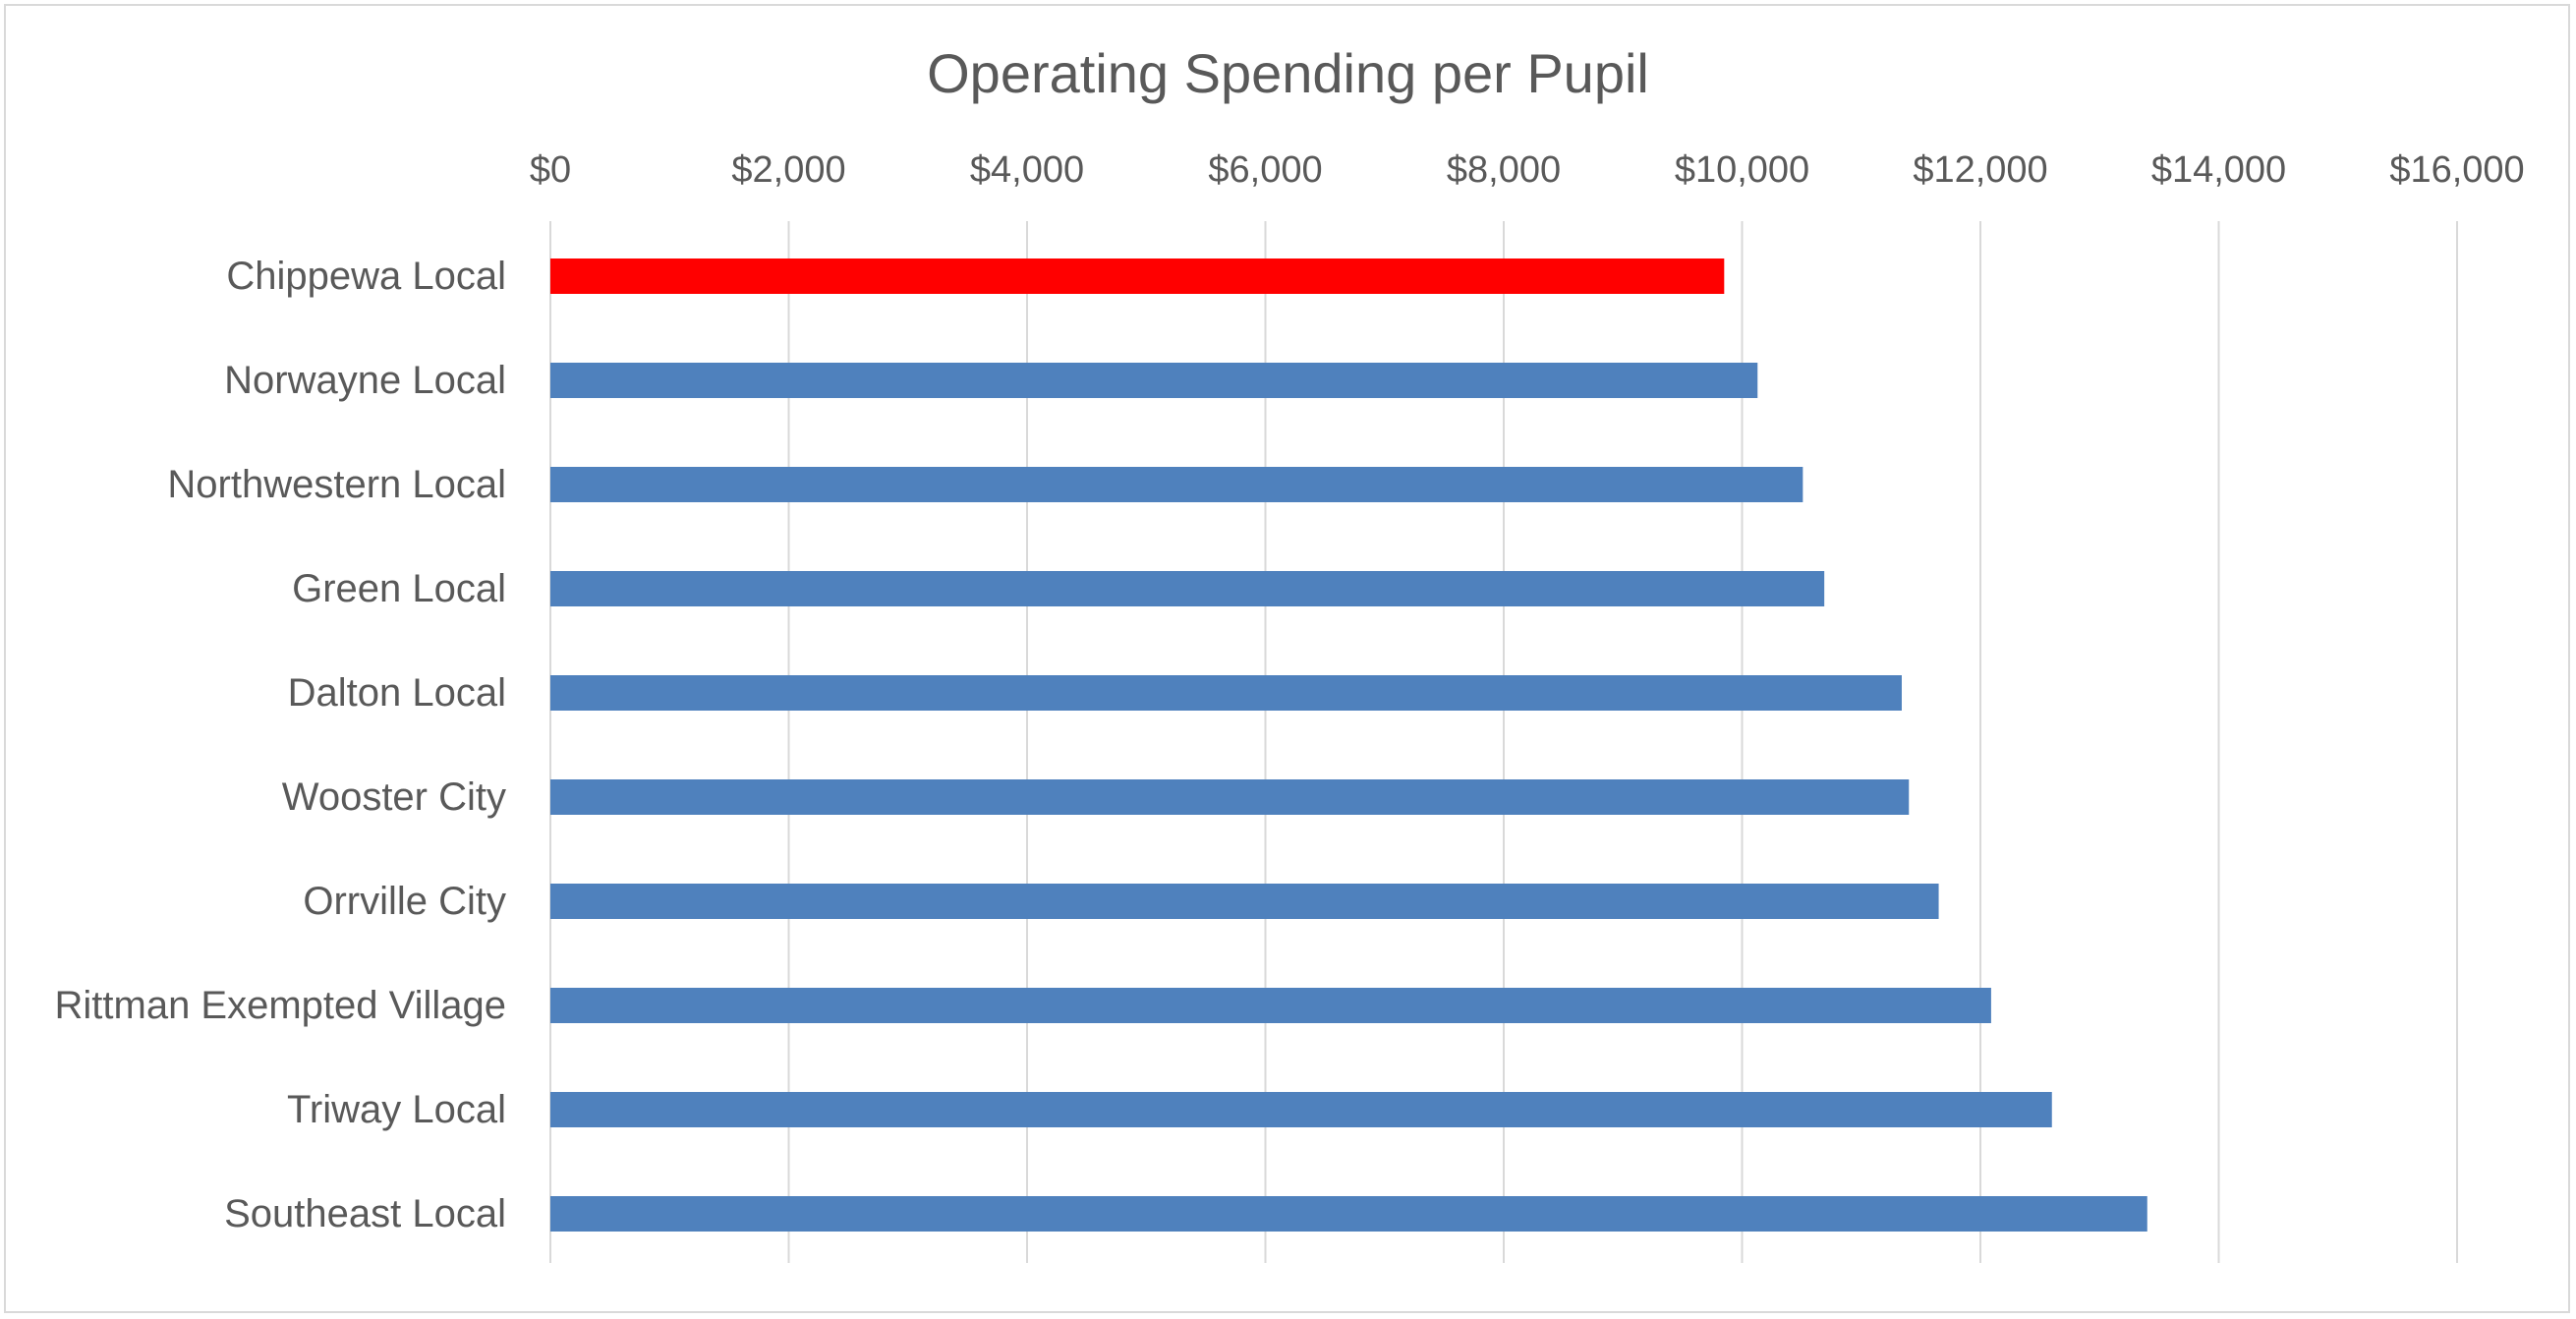 This screenshot has height=1319, width=2576. Describe the element at coordinates (1265, 170) in the screenshot. I see `x-tick-label: $6,000` at that location.